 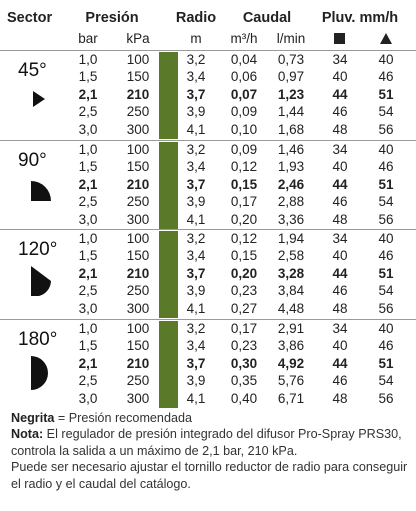 I want to click on cell-lmin: 1,68, so click(x=291, y=129).